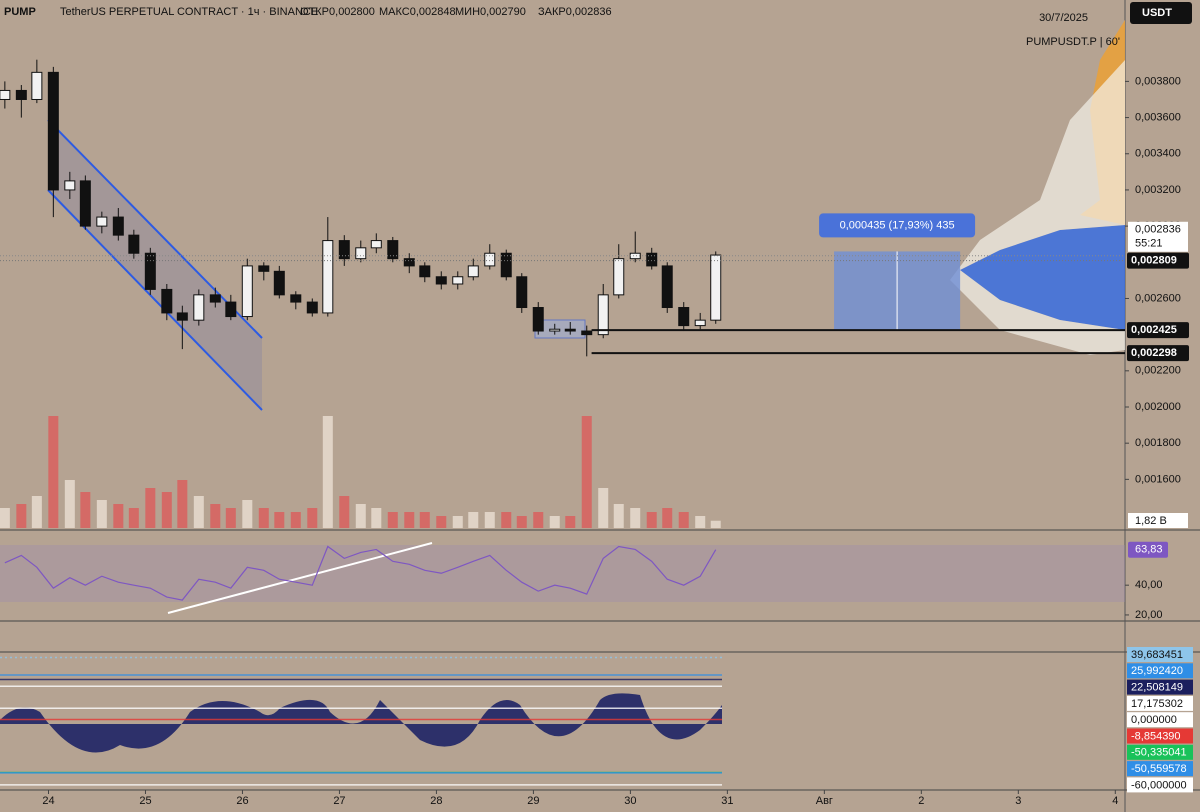 This screenshot has height=812, width=1200. What do you see at coordinates (921, 801) in the screenshot?
I see `x-tick-label: 2` at bounding box center [921, 801].